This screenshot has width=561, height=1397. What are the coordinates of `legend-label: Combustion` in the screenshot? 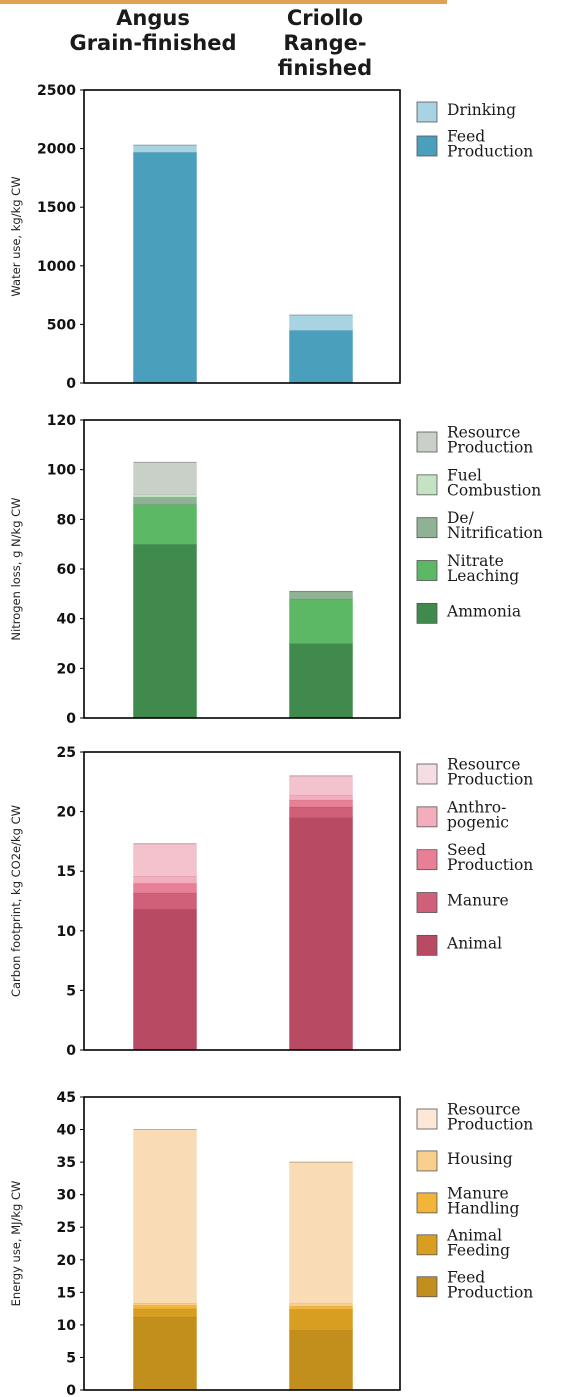 It's located at (494, 490).